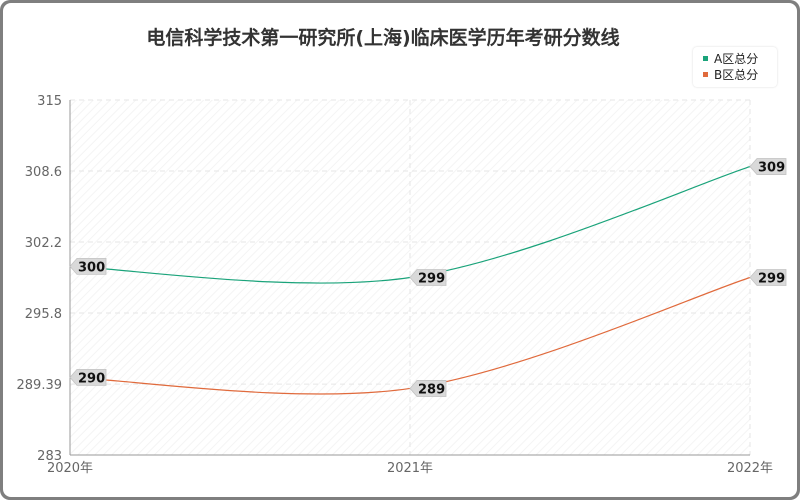 Image resolution: width=800 pixels, height=500 pixels. I want to click on x-tick-label: 2021年, so click(410, 468).